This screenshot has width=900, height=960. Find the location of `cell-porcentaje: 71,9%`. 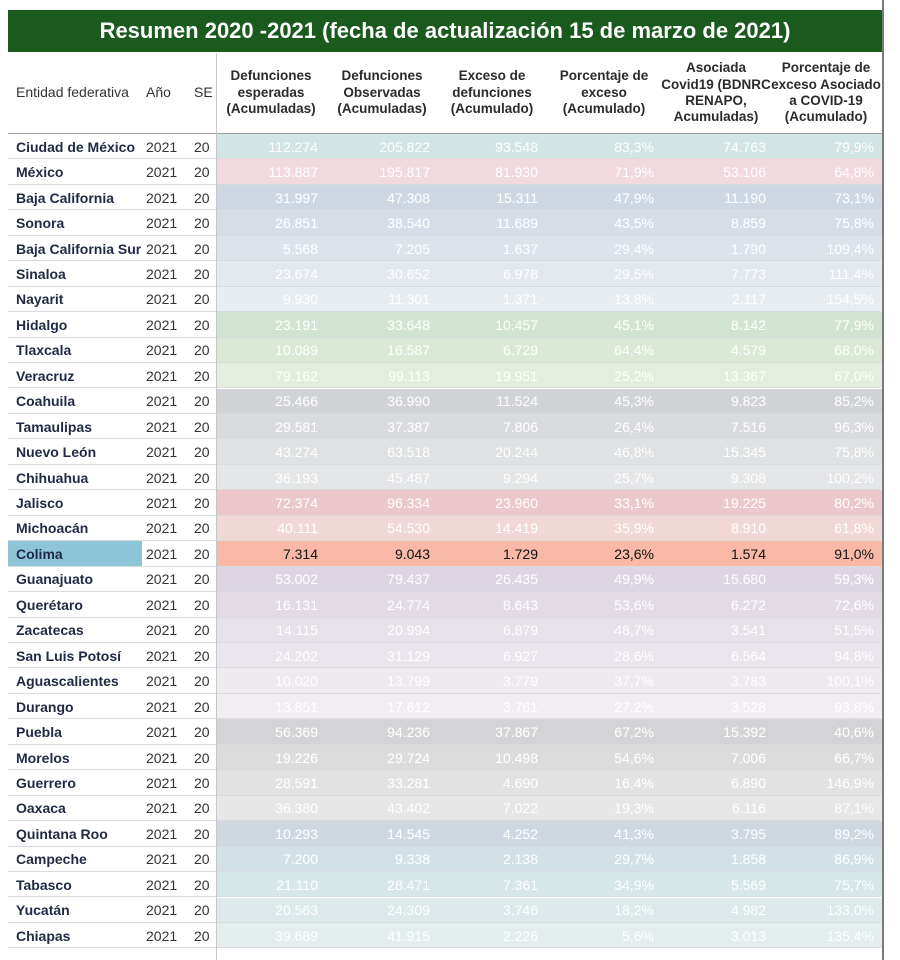

cell-porcentaje: 71,9% is located at coordinates (634, 172).